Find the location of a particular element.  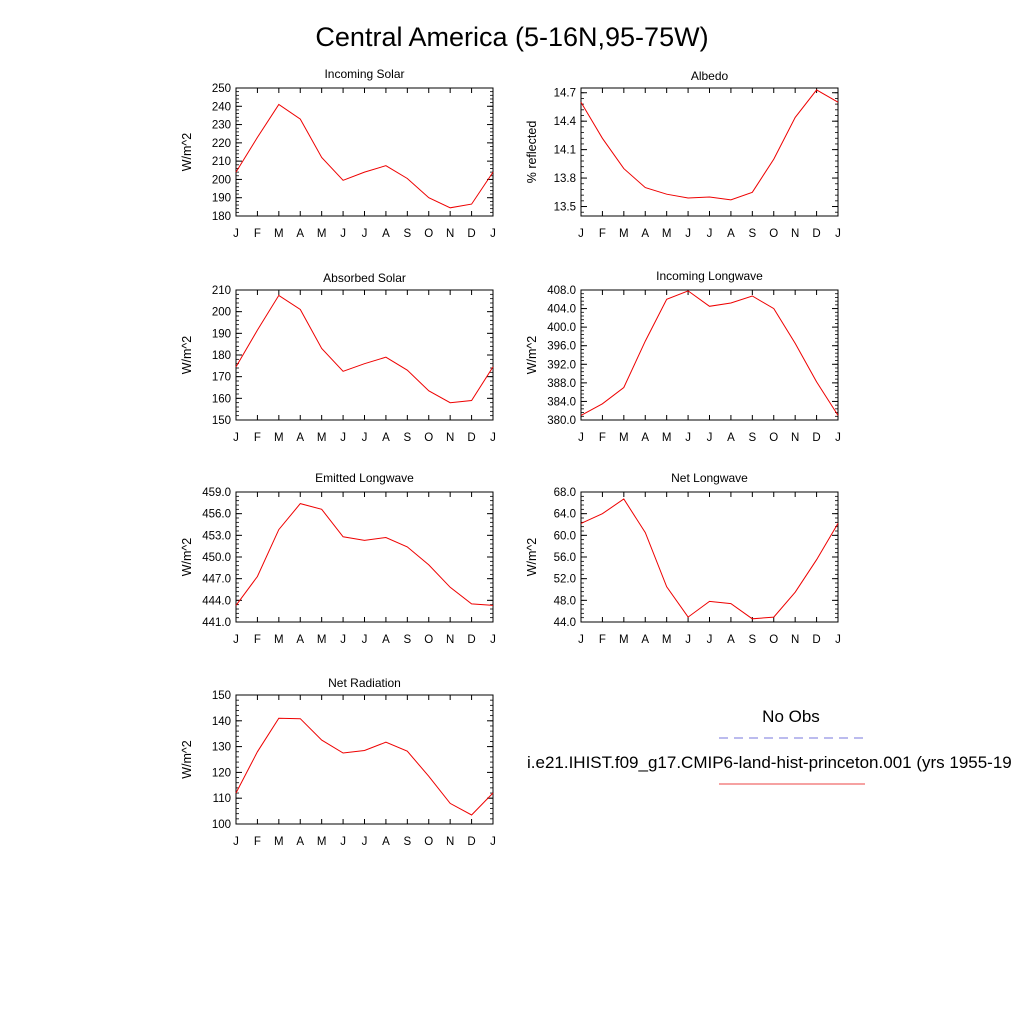

figure-title: Central America (5-16N,95-75W) is located at coordinates (511, 37).